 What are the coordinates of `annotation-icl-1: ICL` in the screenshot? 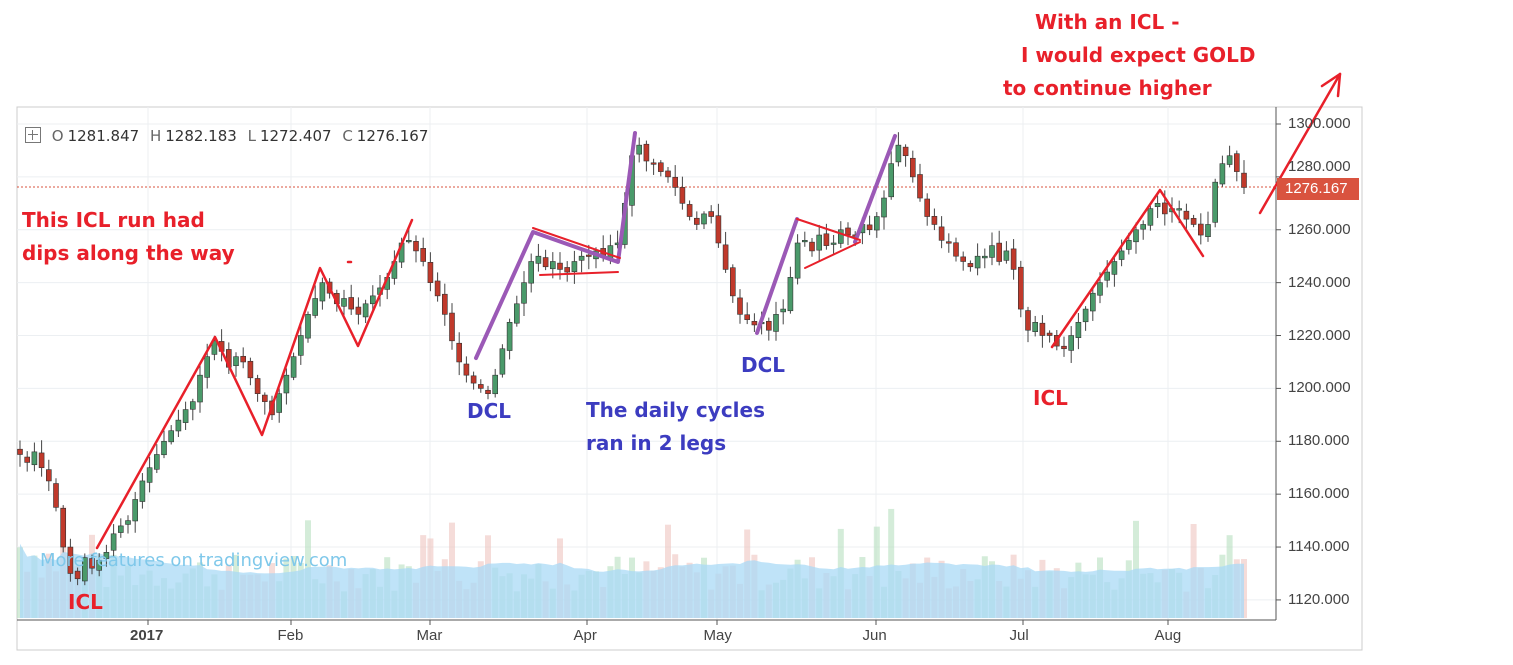 It's located at (85, 602).